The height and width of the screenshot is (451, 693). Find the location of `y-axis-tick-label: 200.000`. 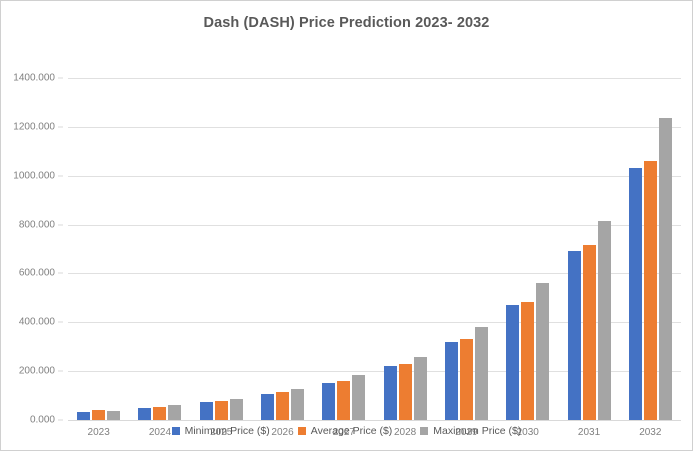

y-axis-tick-label: 200.000 is located at coordinates (36, 371).